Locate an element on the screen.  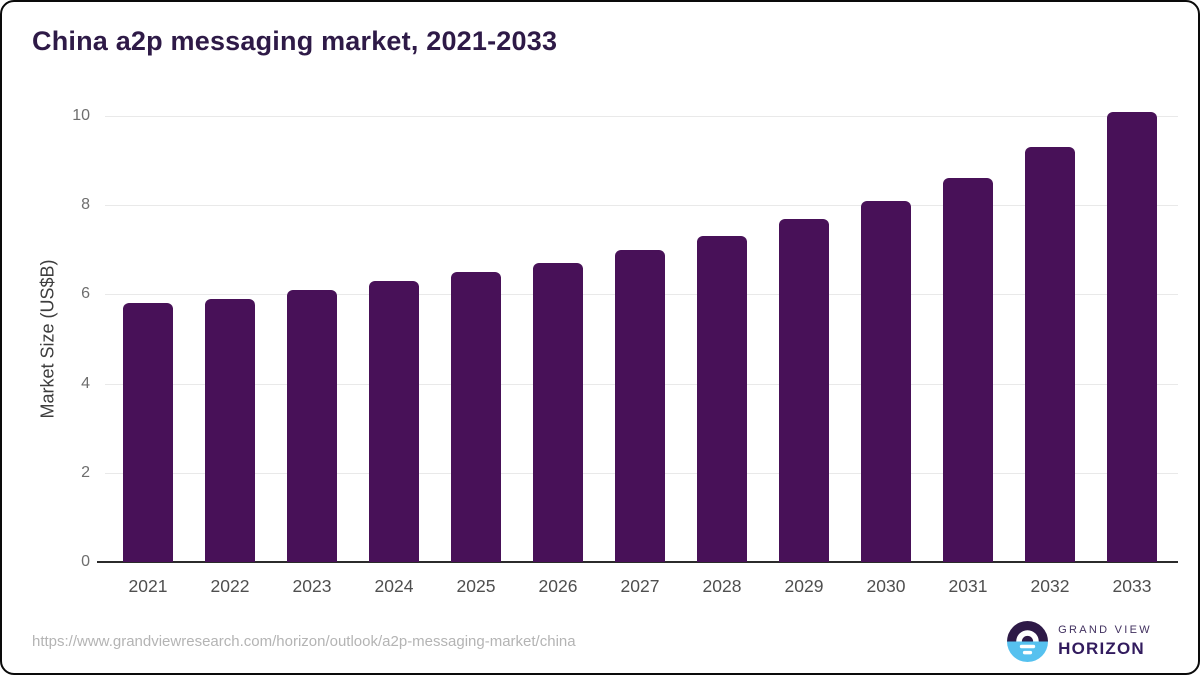
horizon-sun-icon is located at coordinates (1028, 641).